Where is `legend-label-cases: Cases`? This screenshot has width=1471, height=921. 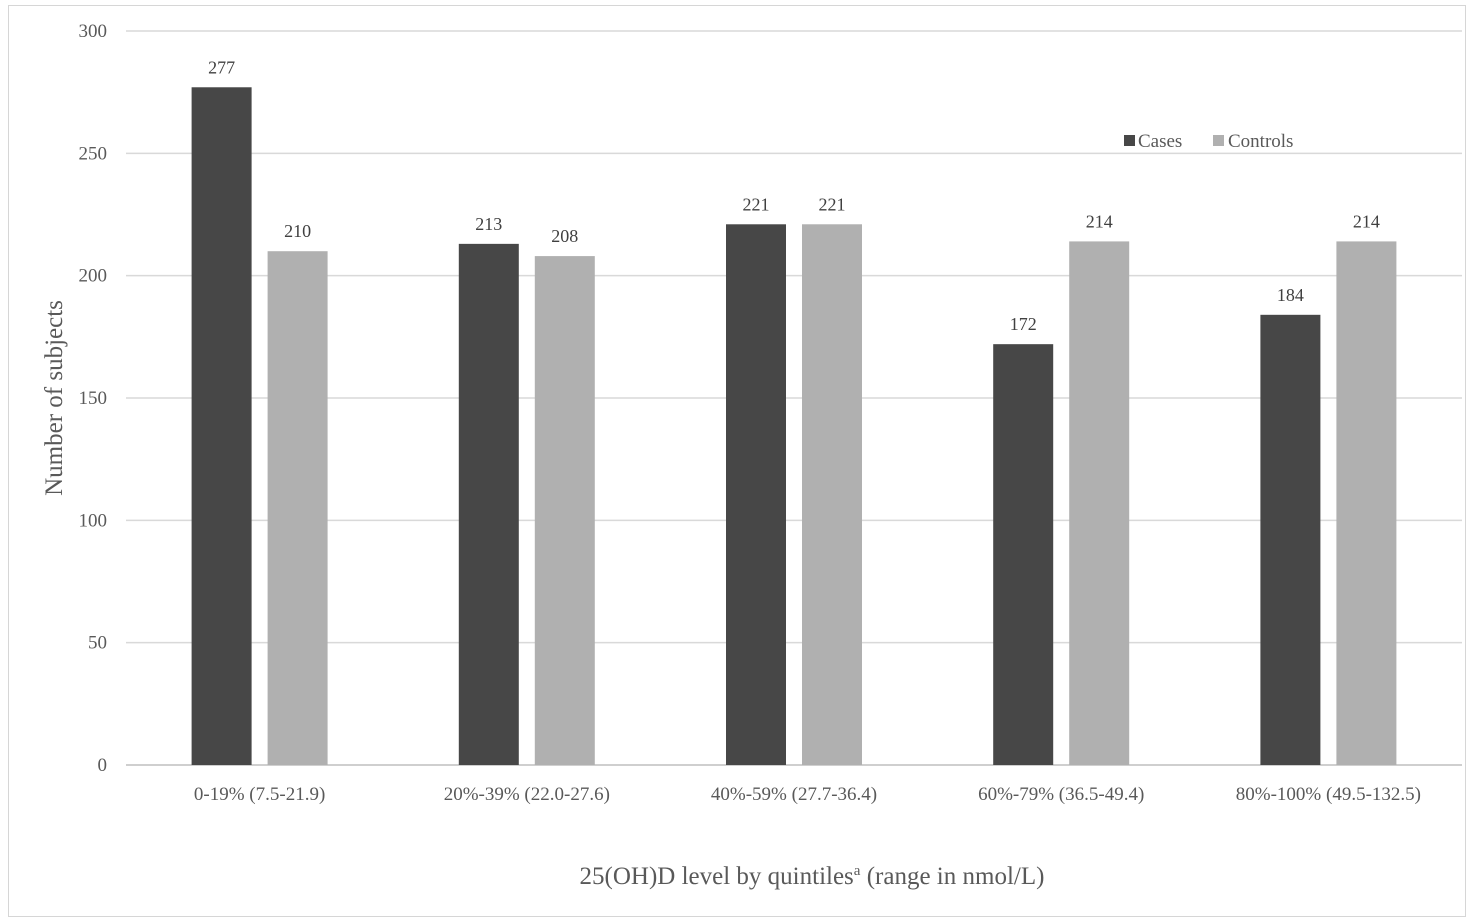 legend-label-cases: Cases is located at coordinates (1160, 141).